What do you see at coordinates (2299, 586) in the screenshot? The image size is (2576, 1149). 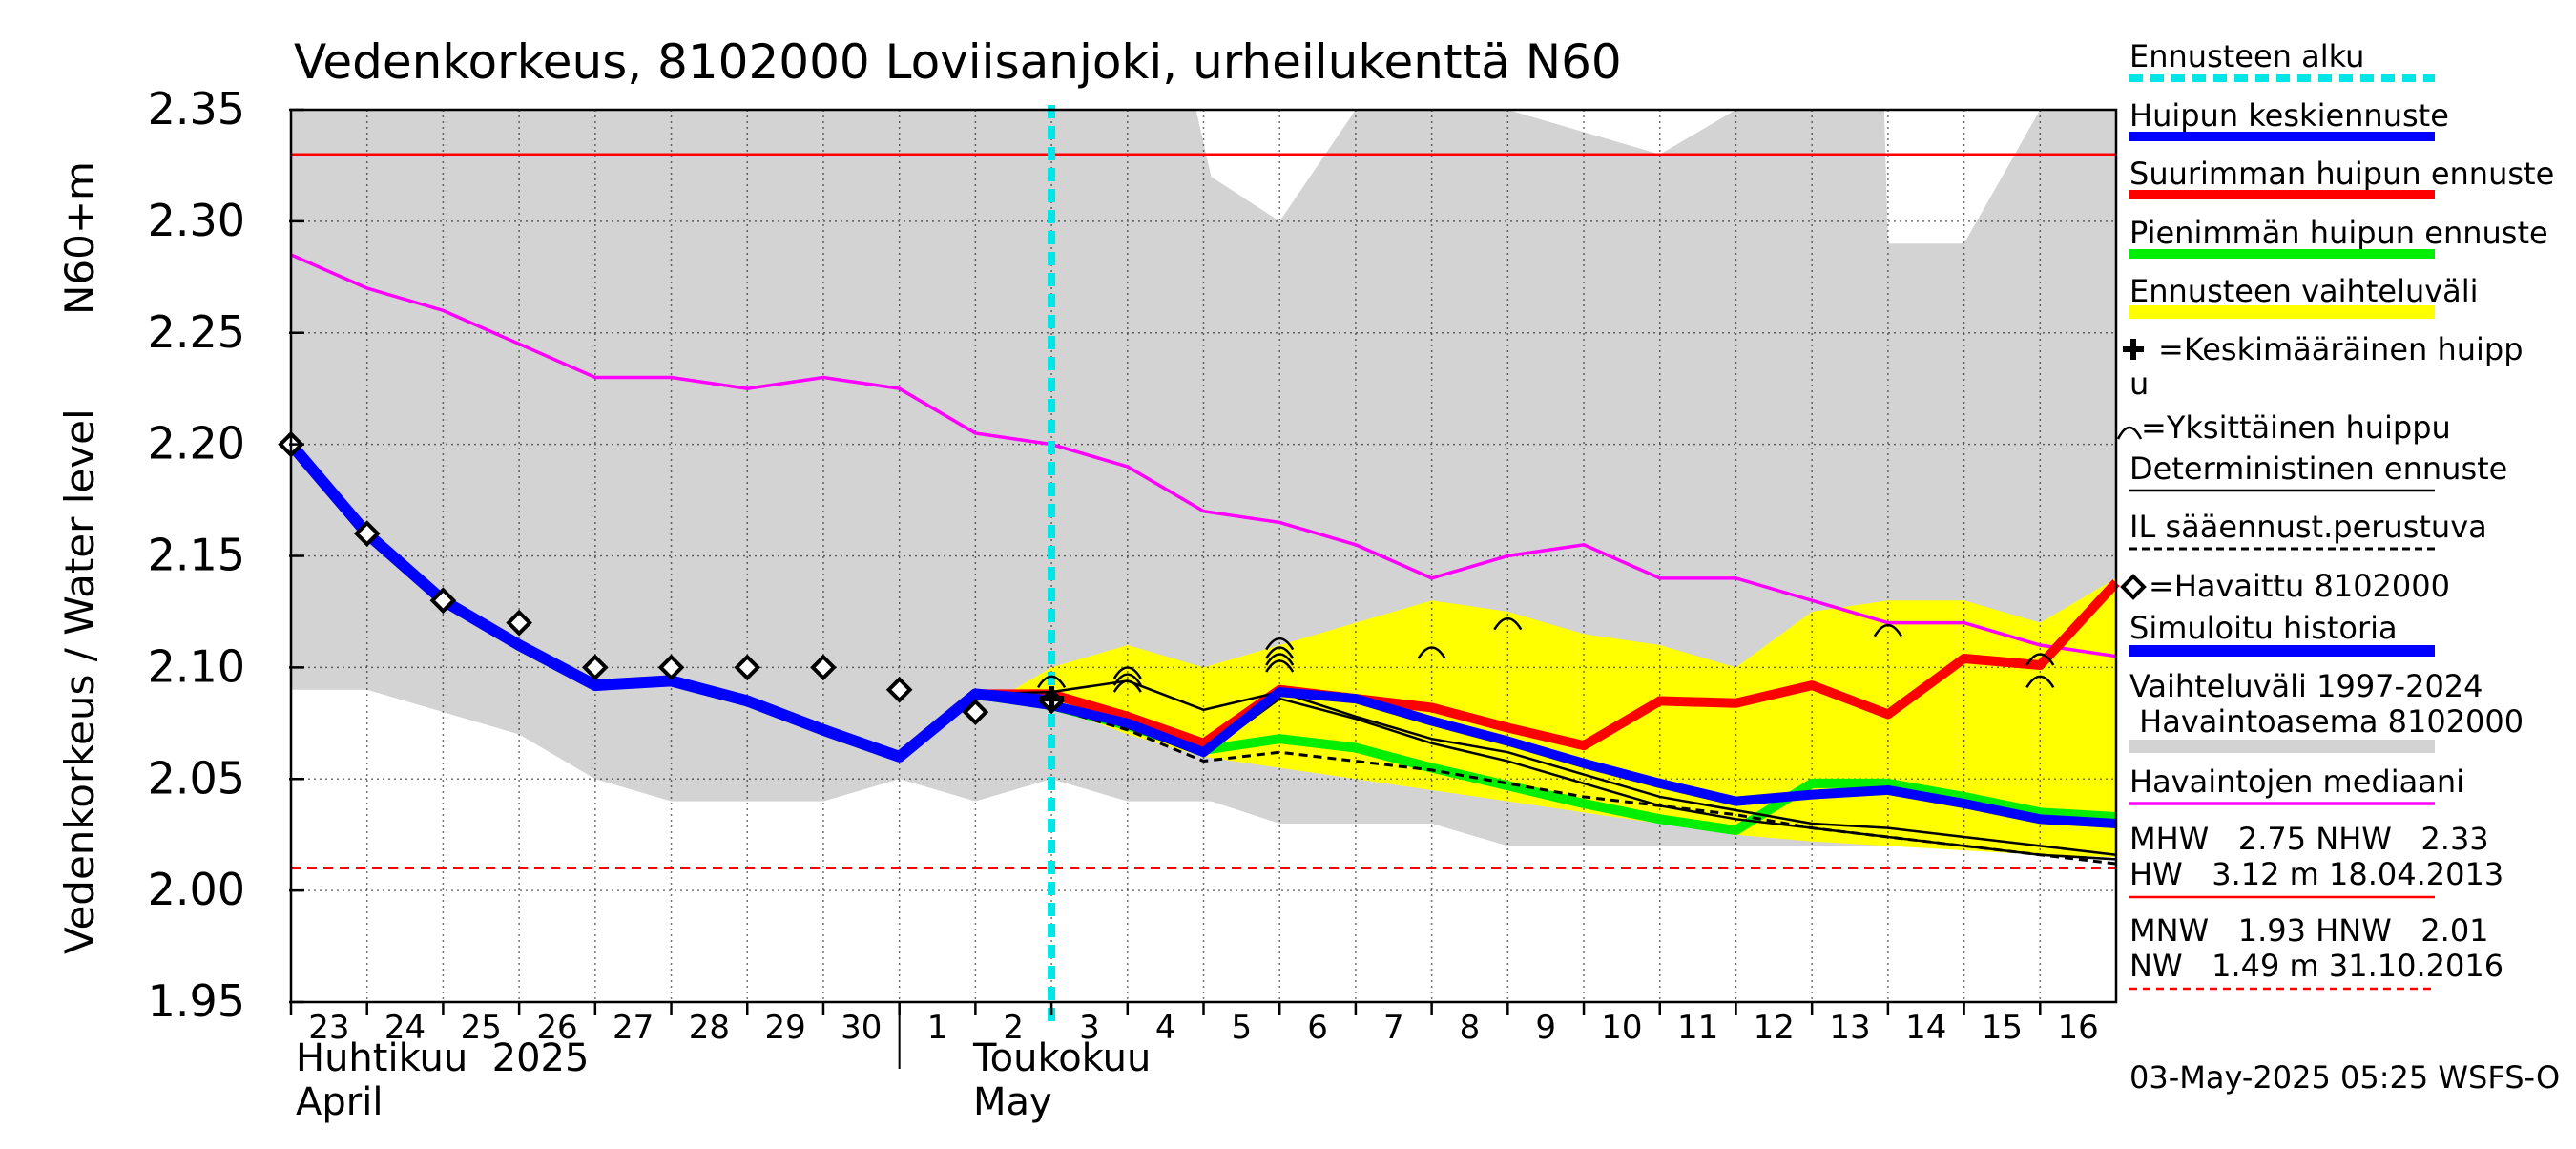 I see `legend-label-observed: =Havaittu 8102000` at bounding box center [2299, 586].